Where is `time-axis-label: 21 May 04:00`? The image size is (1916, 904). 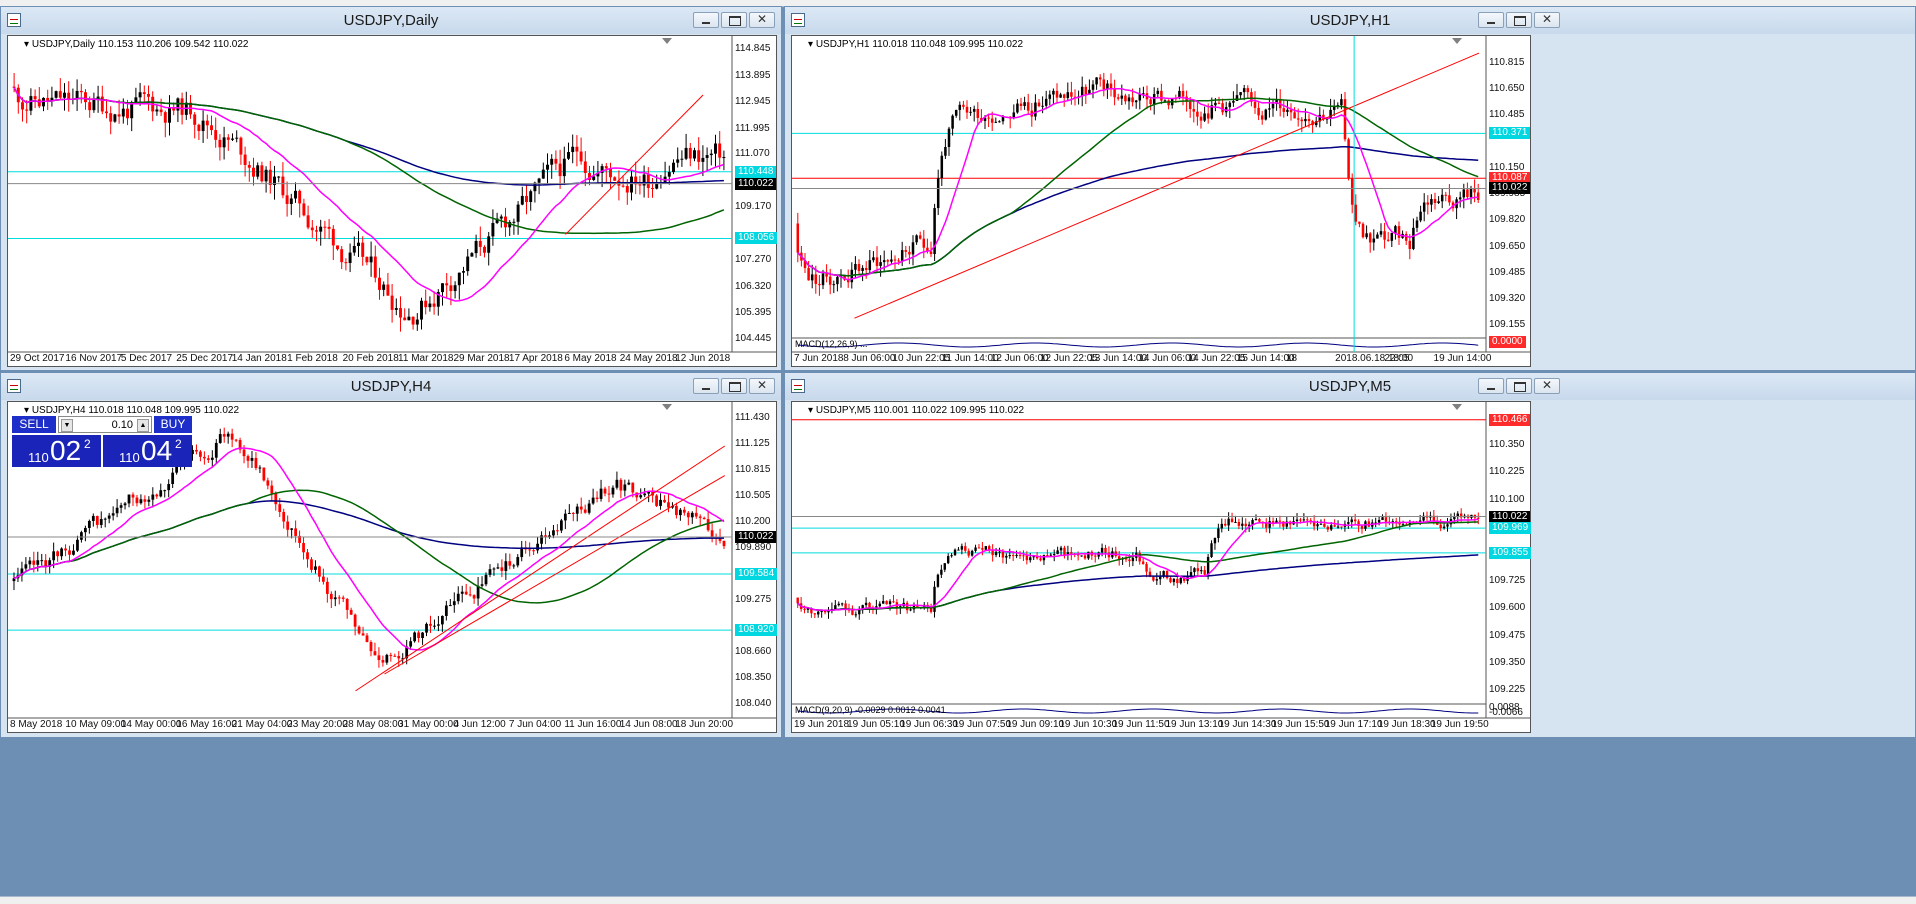
time-axis-label: 21 May 04:00 is located at coordinates (262, 724).